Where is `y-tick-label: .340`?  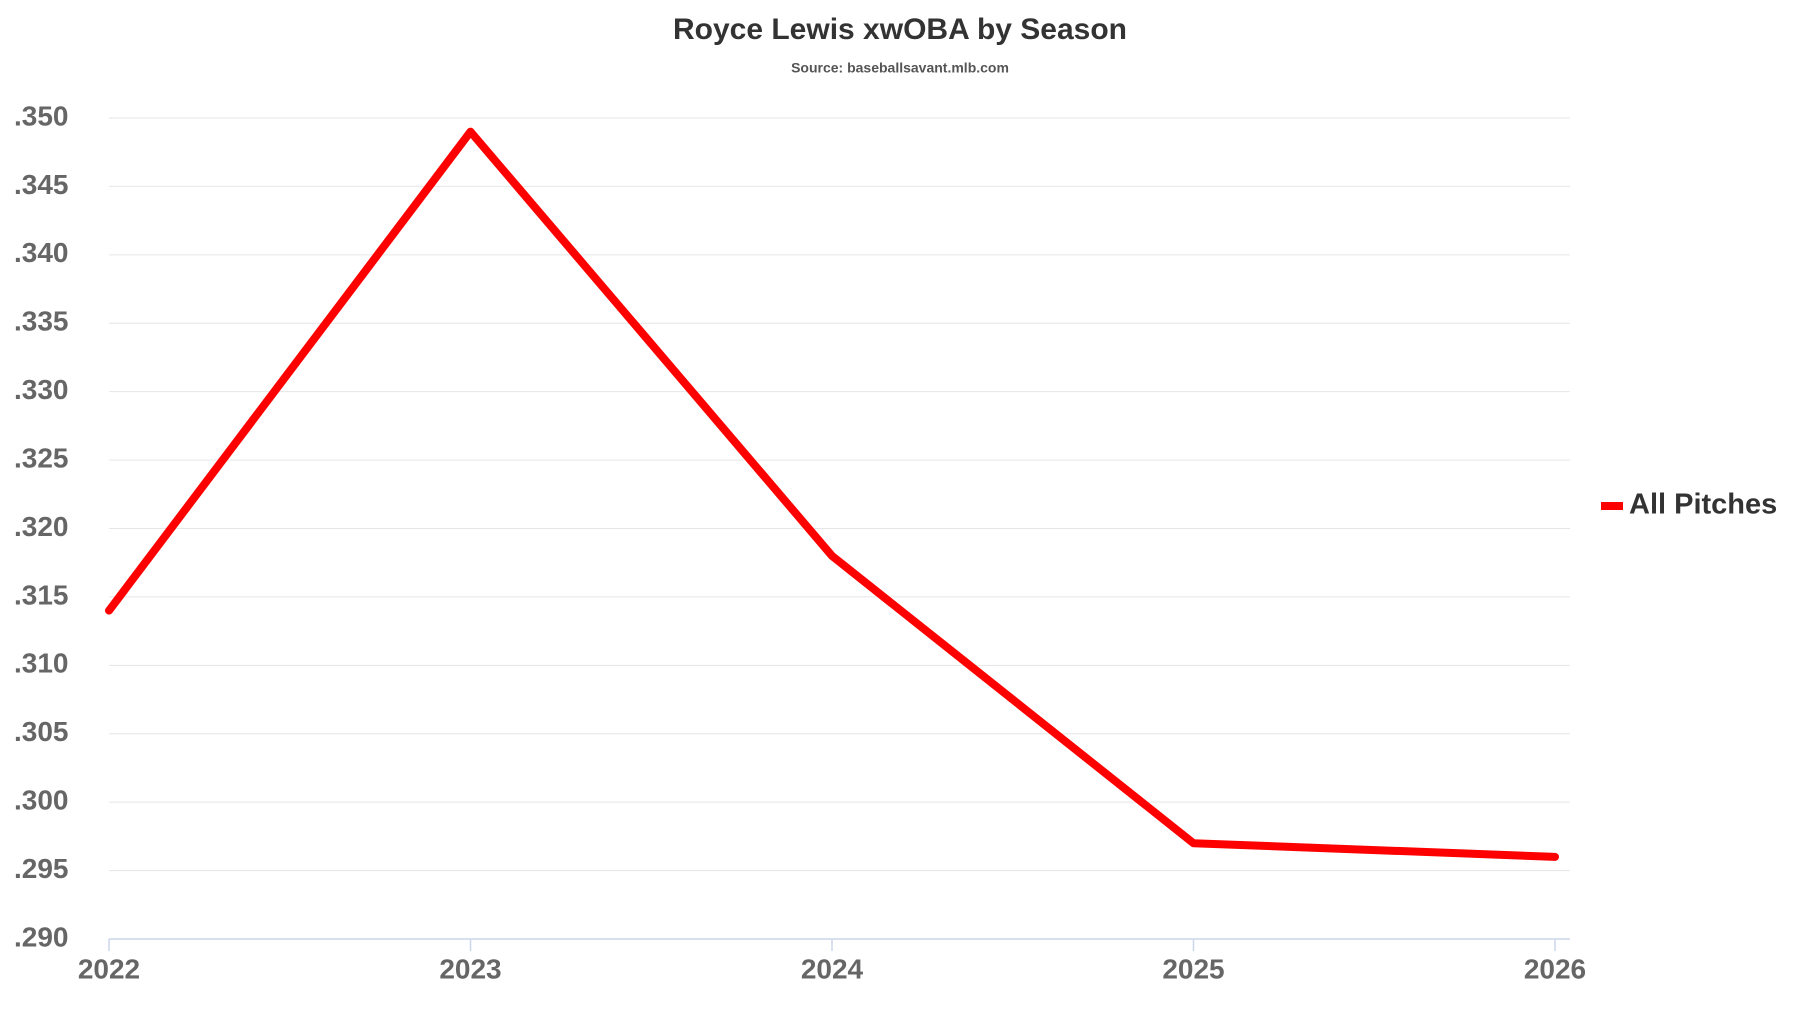 y-tick-label: .340 is located at coordinates (41, 252).